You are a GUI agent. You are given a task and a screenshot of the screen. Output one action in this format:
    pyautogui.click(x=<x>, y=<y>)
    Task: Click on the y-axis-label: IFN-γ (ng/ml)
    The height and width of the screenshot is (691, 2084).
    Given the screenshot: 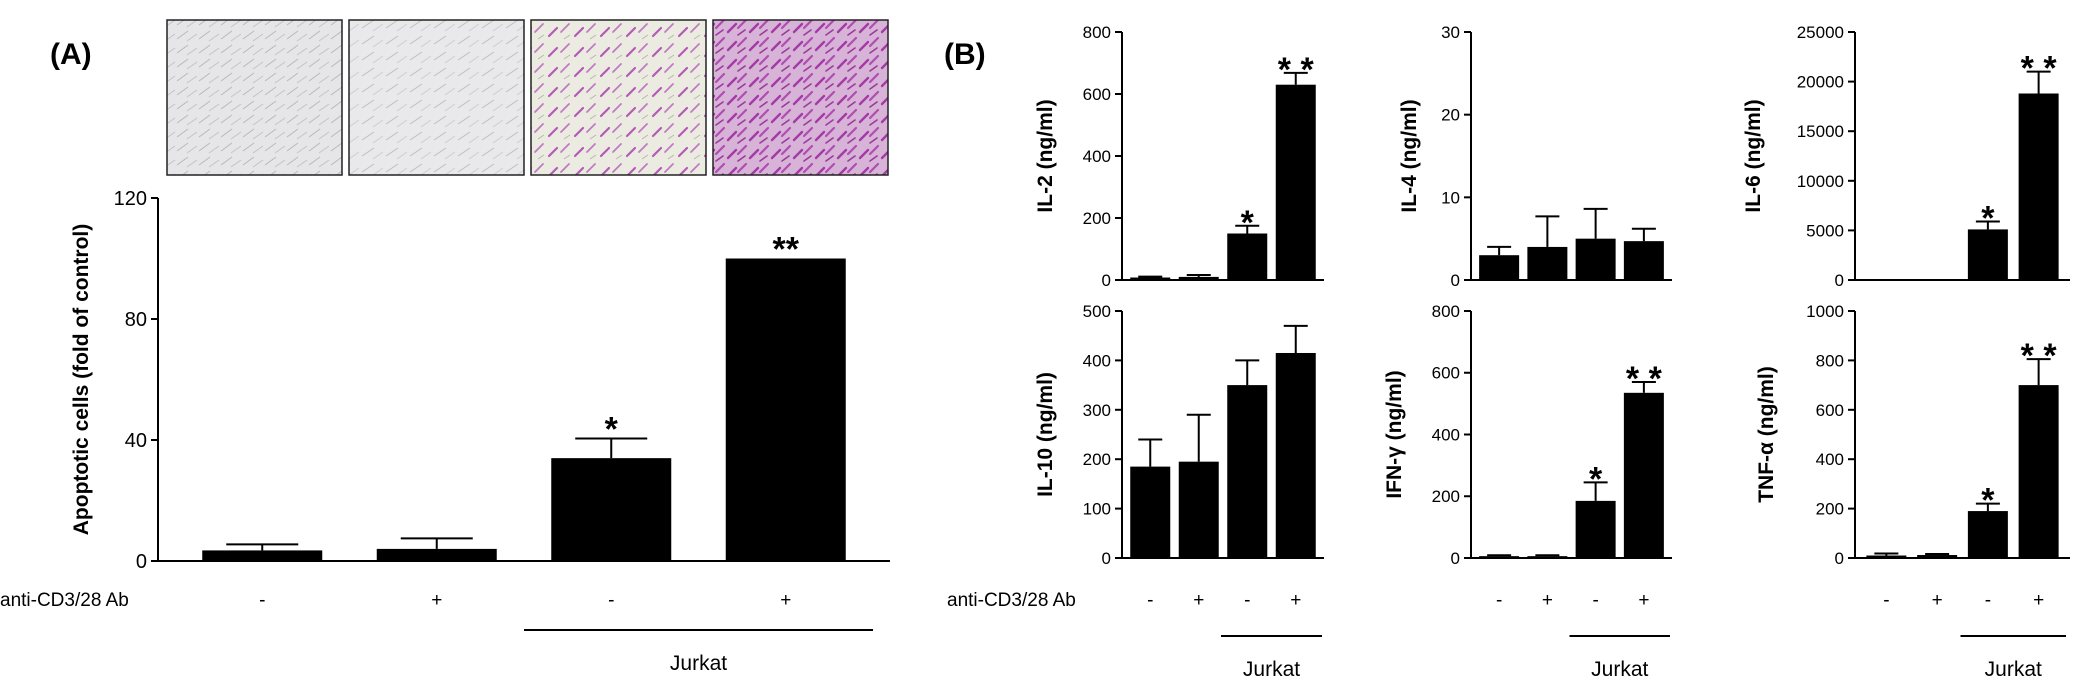 What is the action you would take?
    pyautogui.click(x=1394, y=434)
    